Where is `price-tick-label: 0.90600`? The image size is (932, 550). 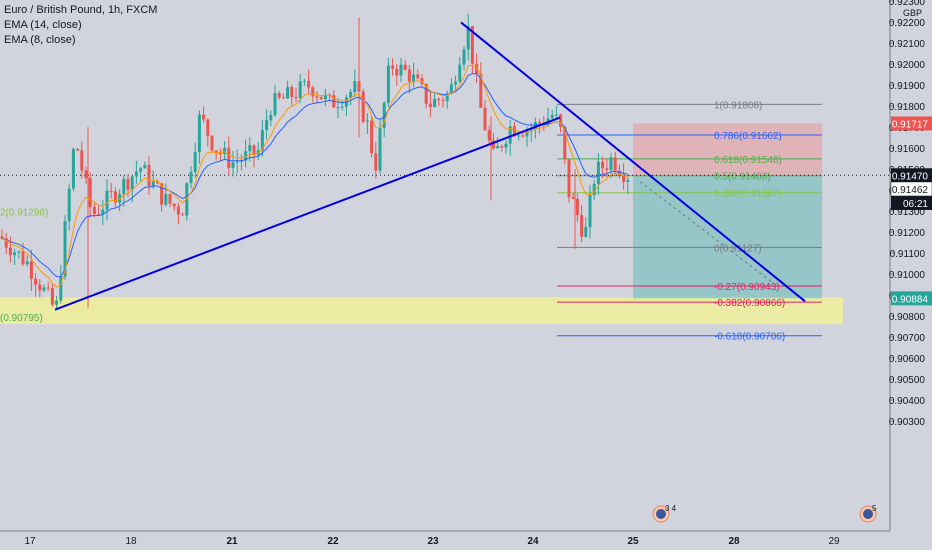 price-tick-label: 0.90600 is located at coordinates (907, 359).